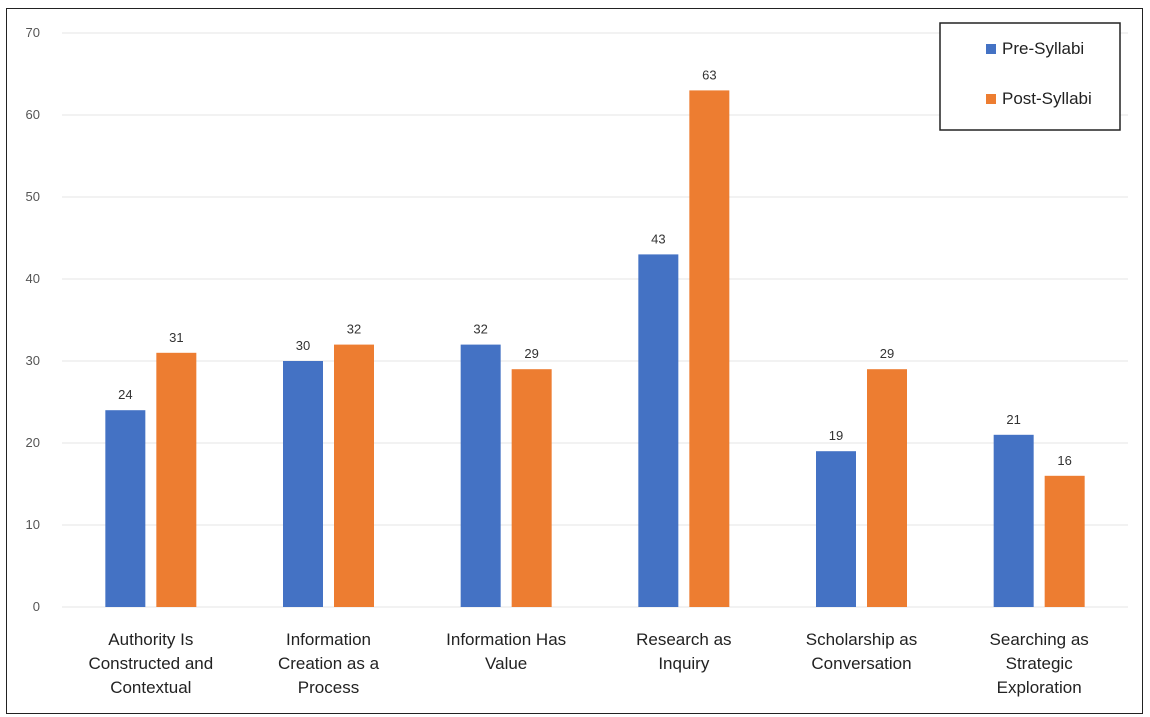  I want to click on x-category-label: Information Has Value, so click(506, 651).